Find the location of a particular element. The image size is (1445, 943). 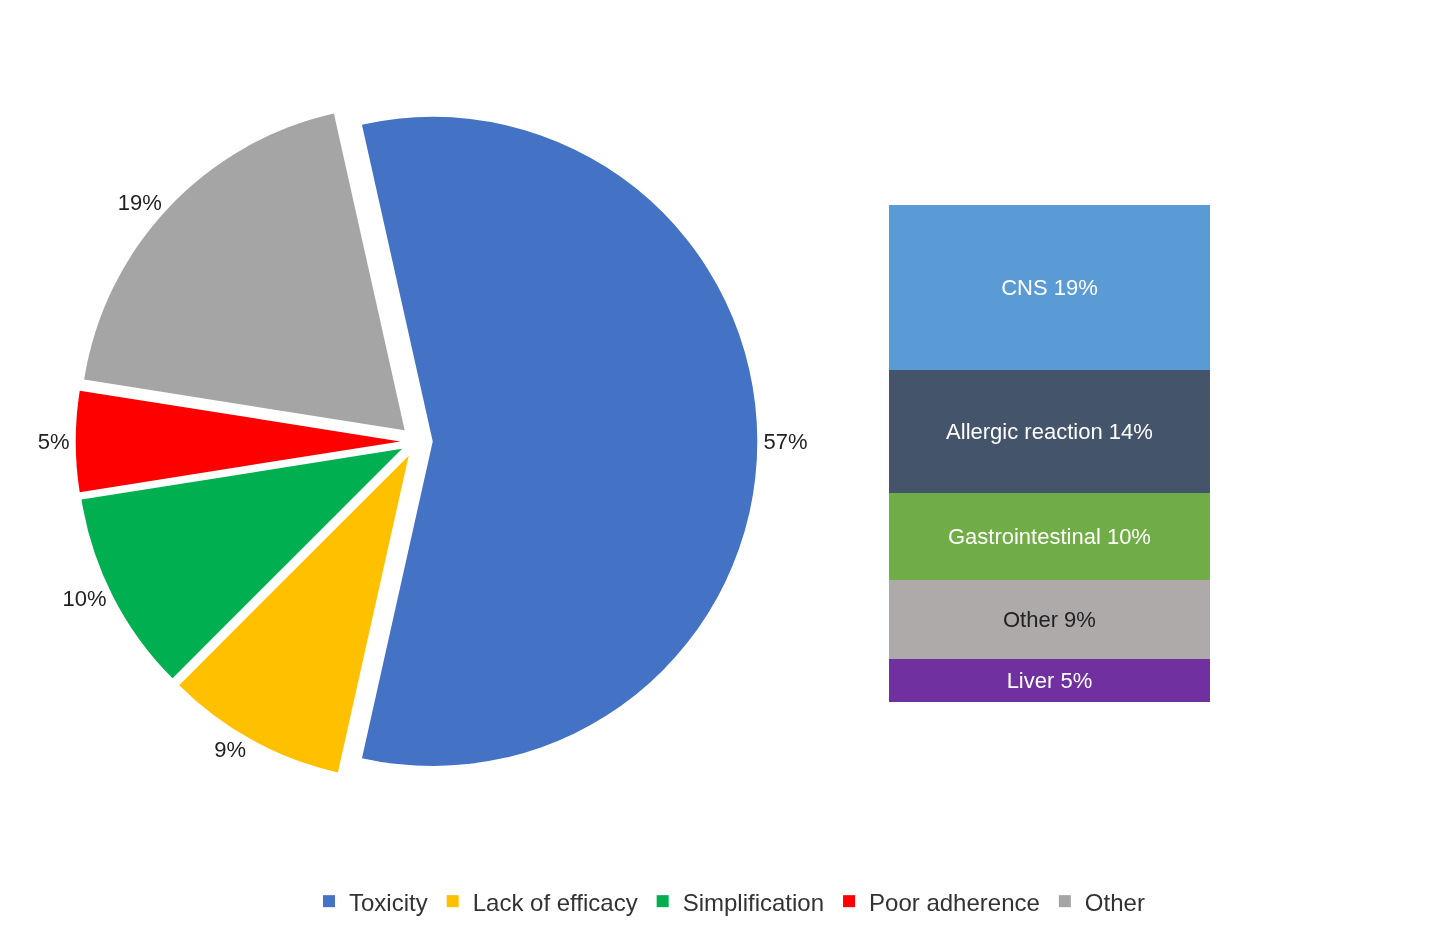

legend-label: Lack of efficacy is located at coordinates (555, 902).